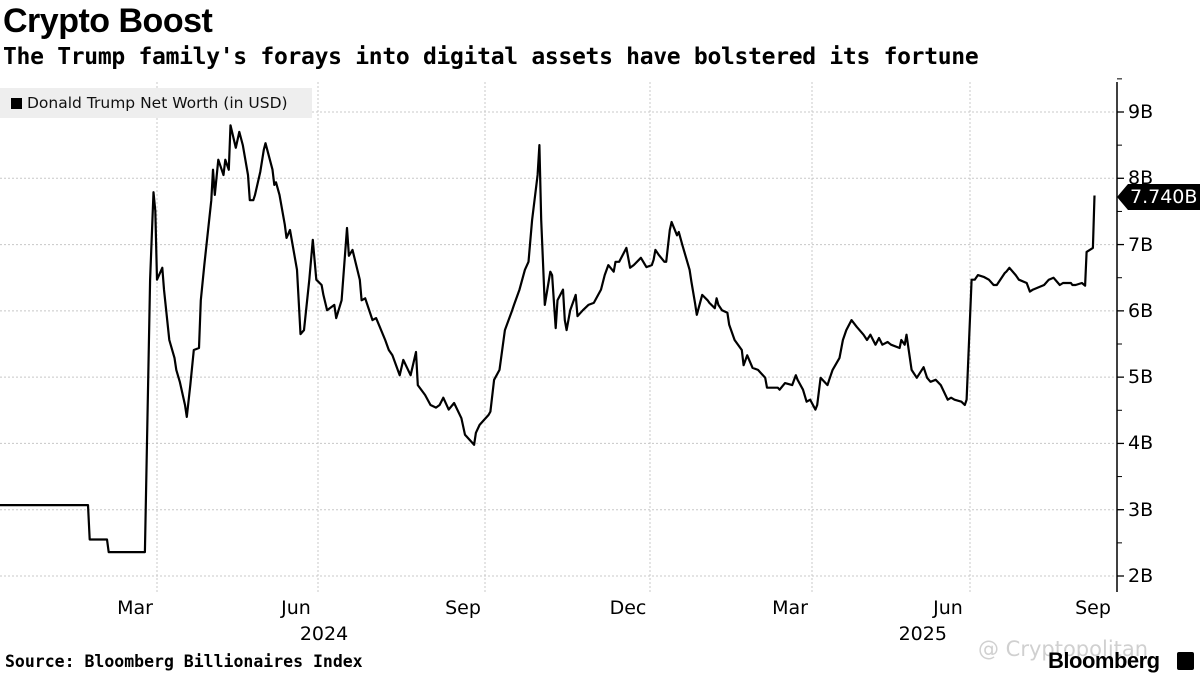 This screenshot has height=675, width=1200. Describe the element at coordinates (1185, 661) in the screenshot. I see `bloomberg-mark-icon` at that location.